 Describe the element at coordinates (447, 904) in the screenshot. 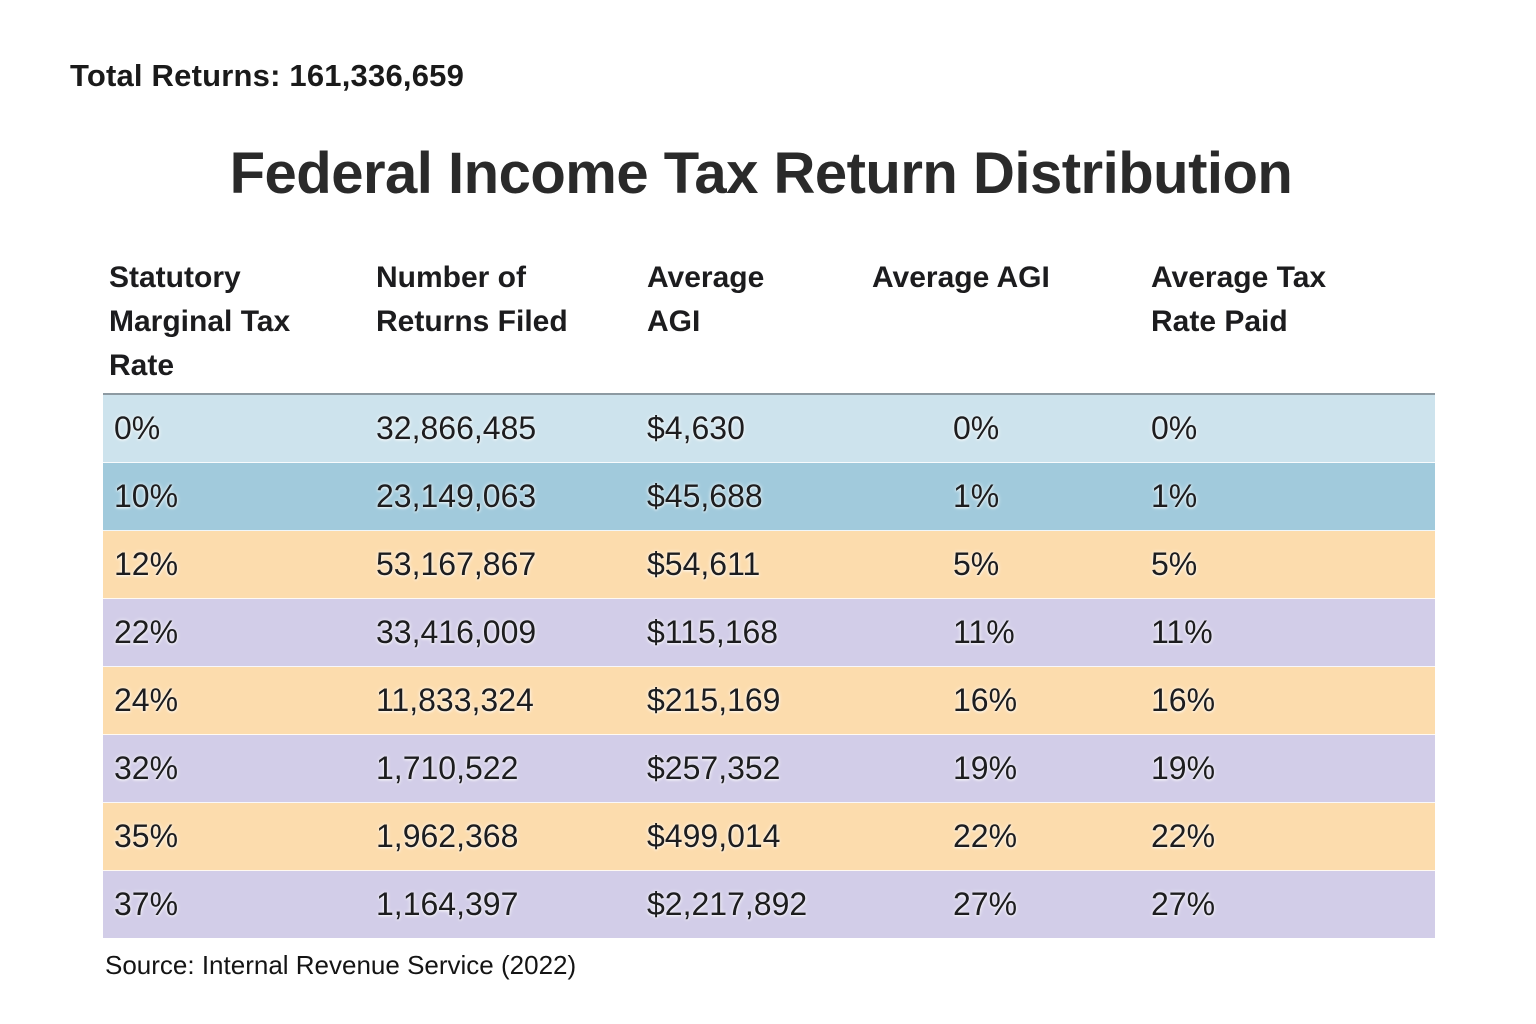

I see `cell-returns: 1,164,397` at that location.